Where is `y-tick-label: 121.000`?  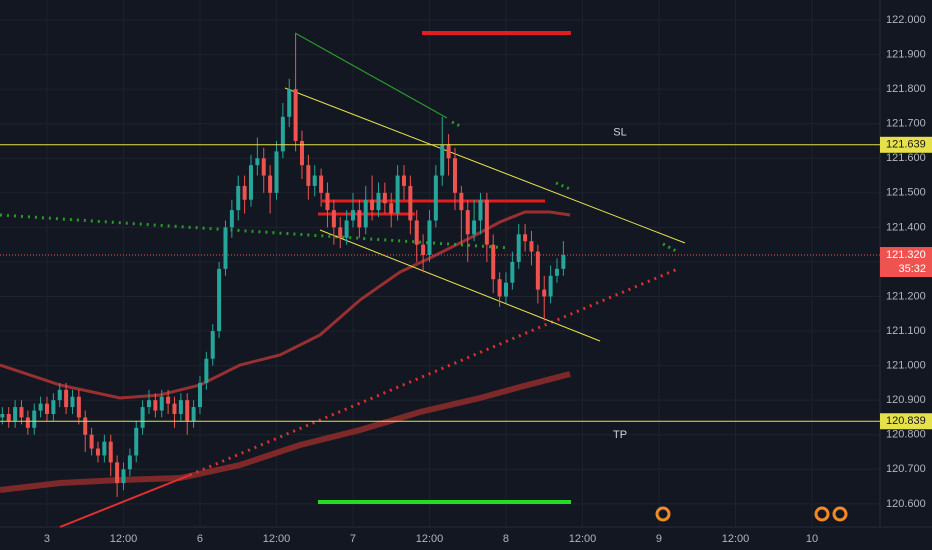
y-tick-label: 121.000 is located at coordinates (906, 366).